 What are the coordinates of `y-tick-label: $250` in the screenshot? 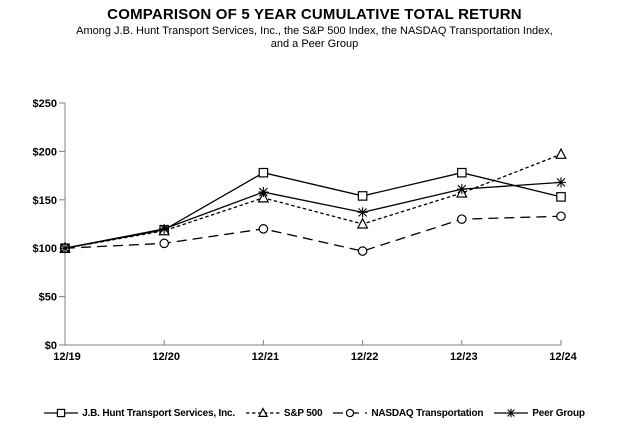 It's located at (45, 104).